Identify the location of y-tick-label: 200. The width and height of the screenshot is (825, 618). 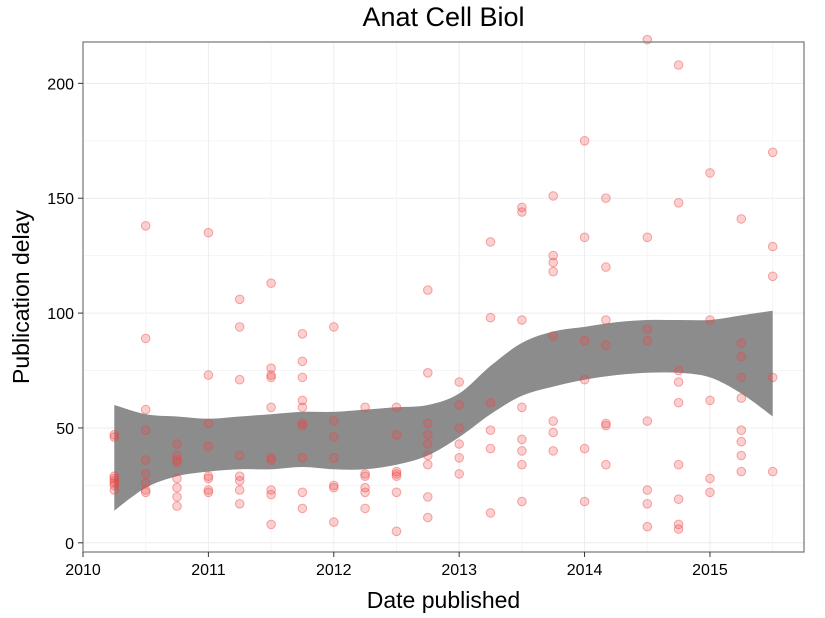
(60, 84).